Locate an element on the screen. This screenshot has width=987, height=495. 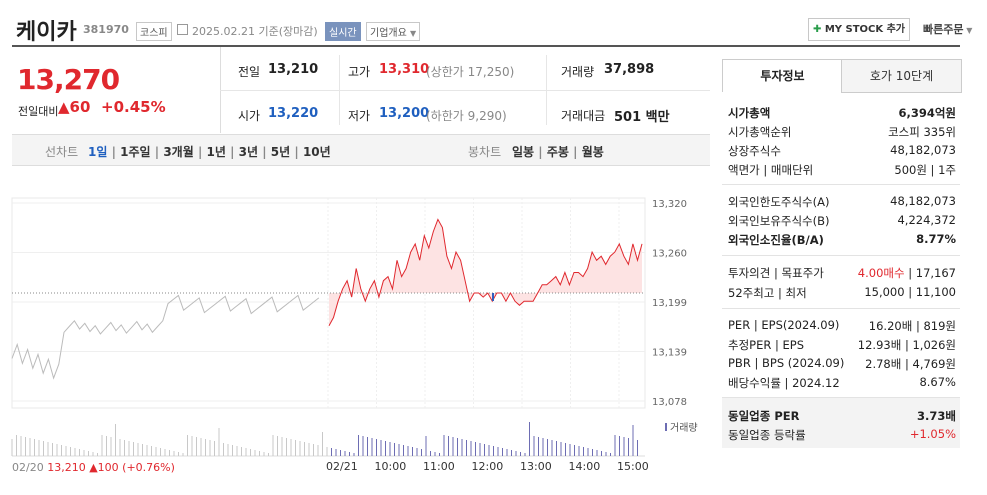
info-row-dividend: 배당수익률 | 2024.12 8.67% is located at coordinates (842, 383).